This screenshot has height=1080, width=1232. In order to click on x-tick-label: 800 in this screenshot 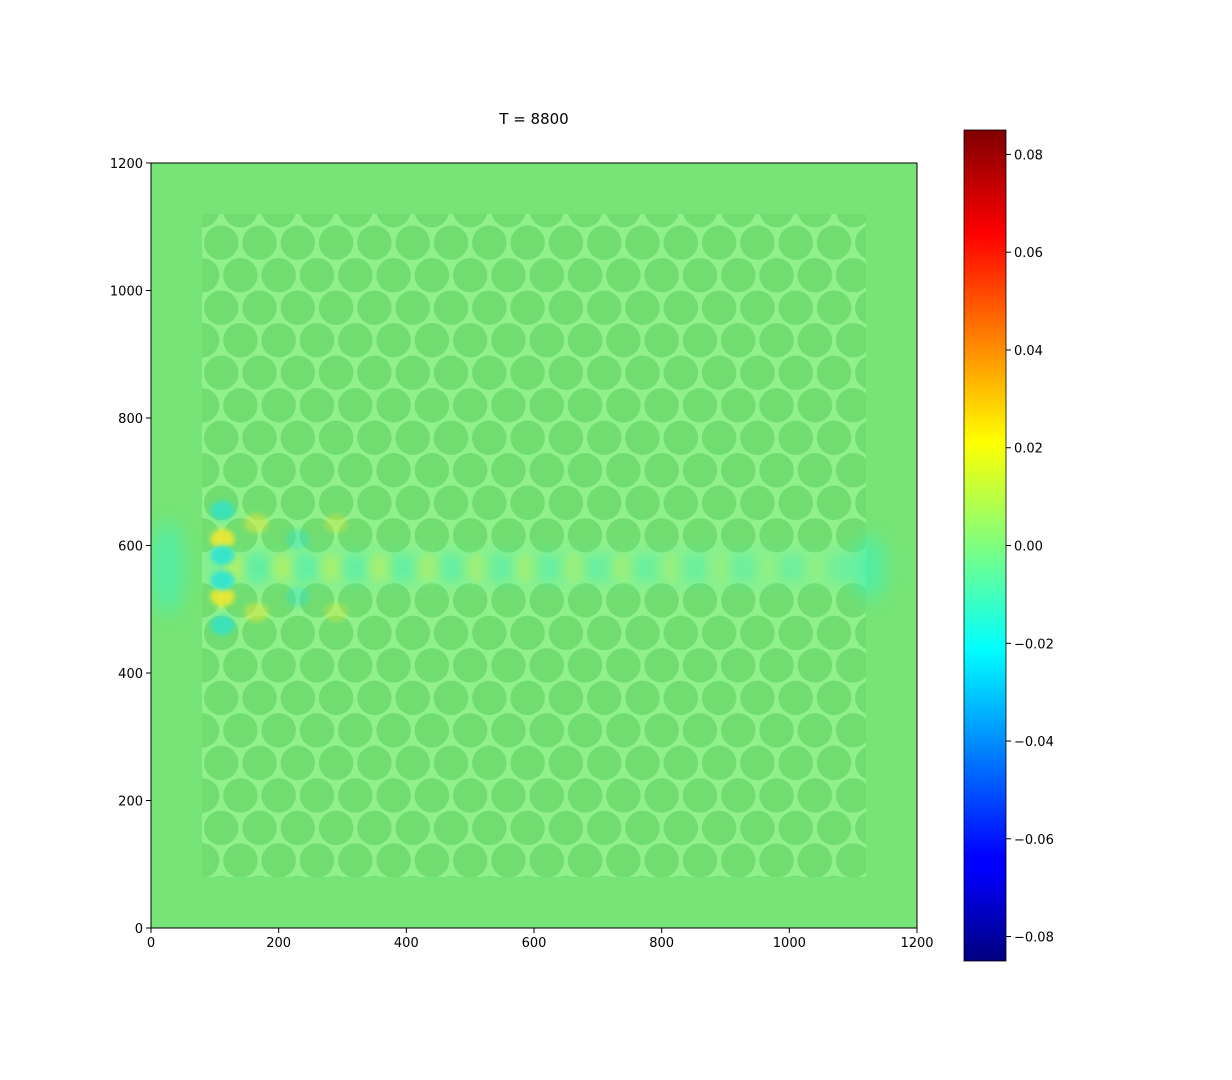, I will do `click(661, 943)`.